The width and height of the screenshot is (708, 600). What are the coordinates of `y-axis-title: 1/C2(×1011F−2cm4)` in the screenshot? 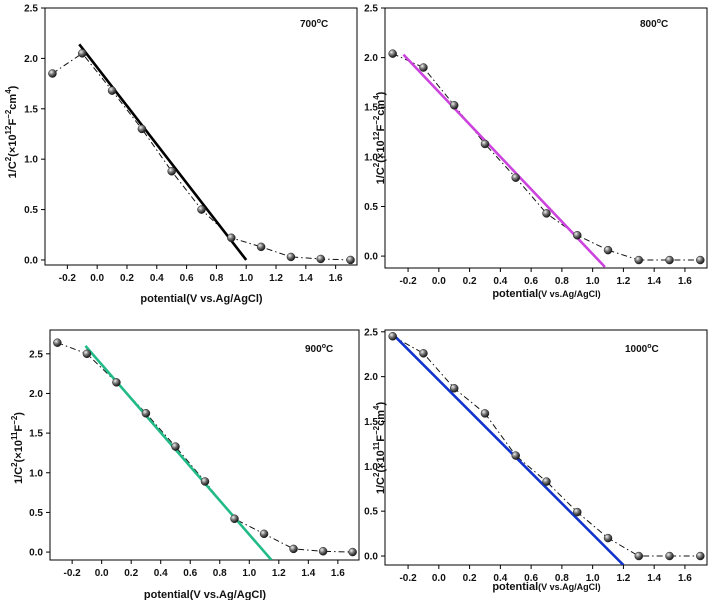 It's located at (379, 448).